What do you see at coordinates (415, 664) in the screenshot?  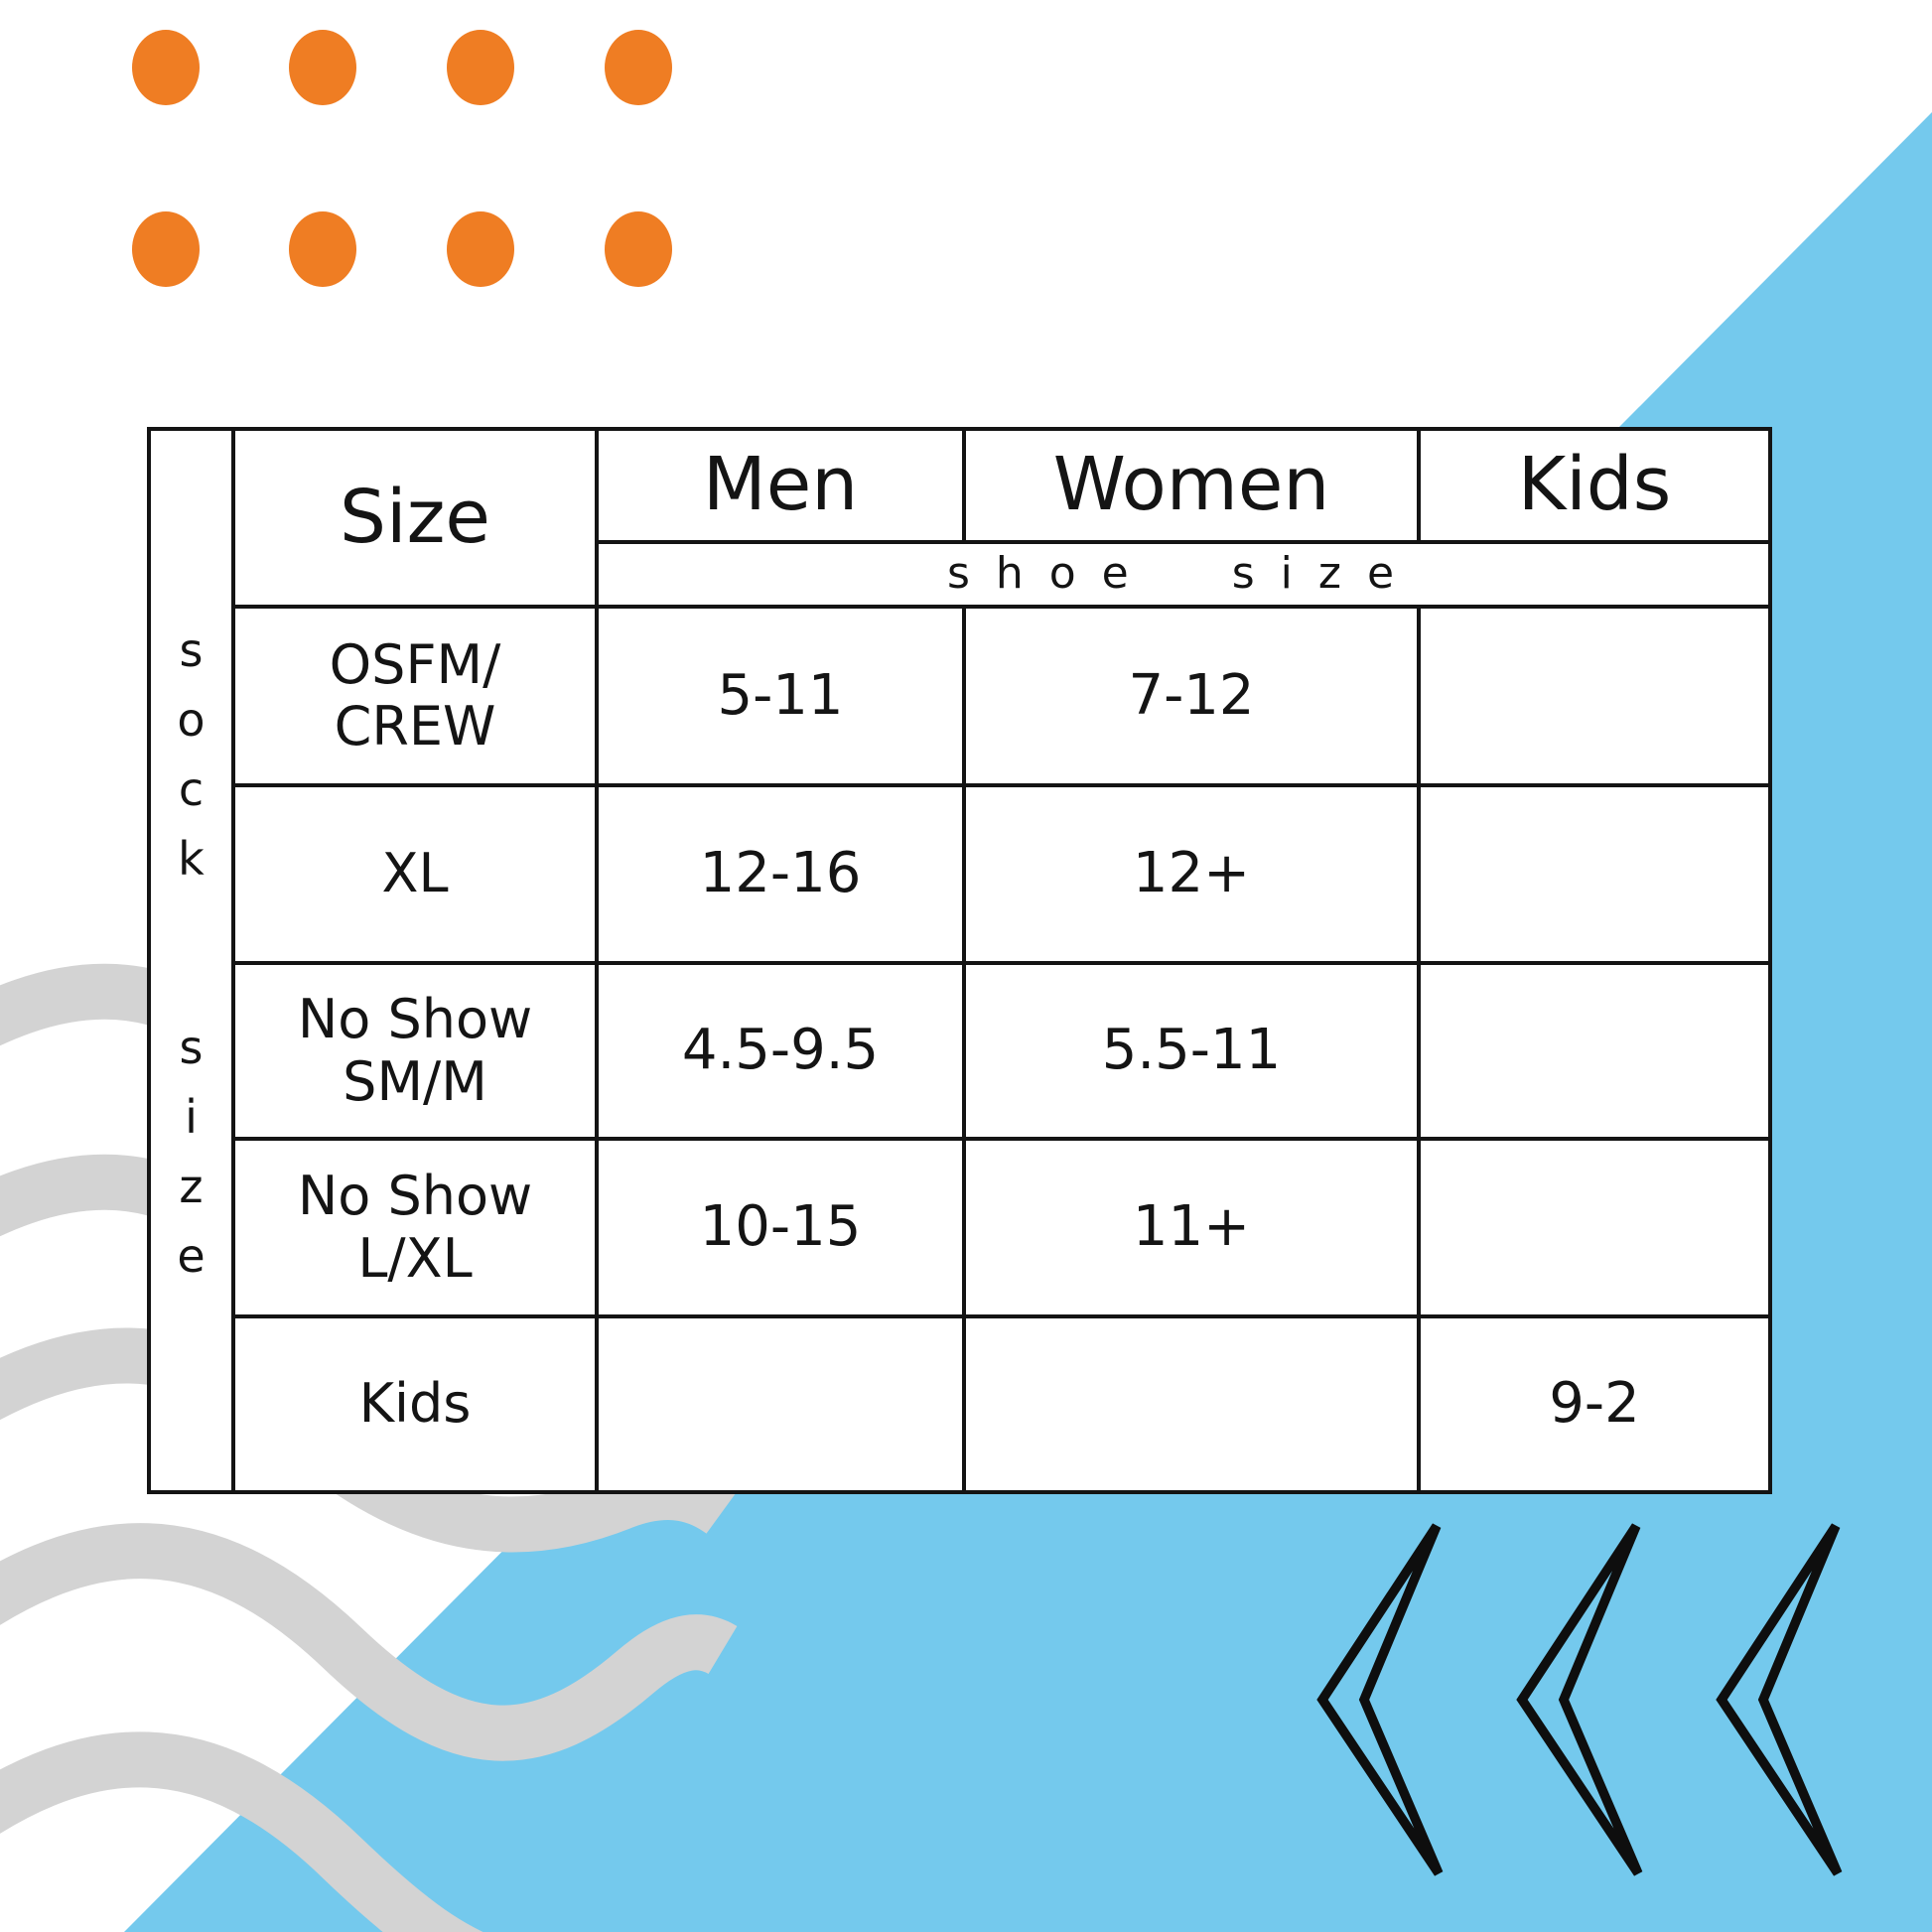 I see `cell-line: OSFM/` at bounding box center [415, 664].